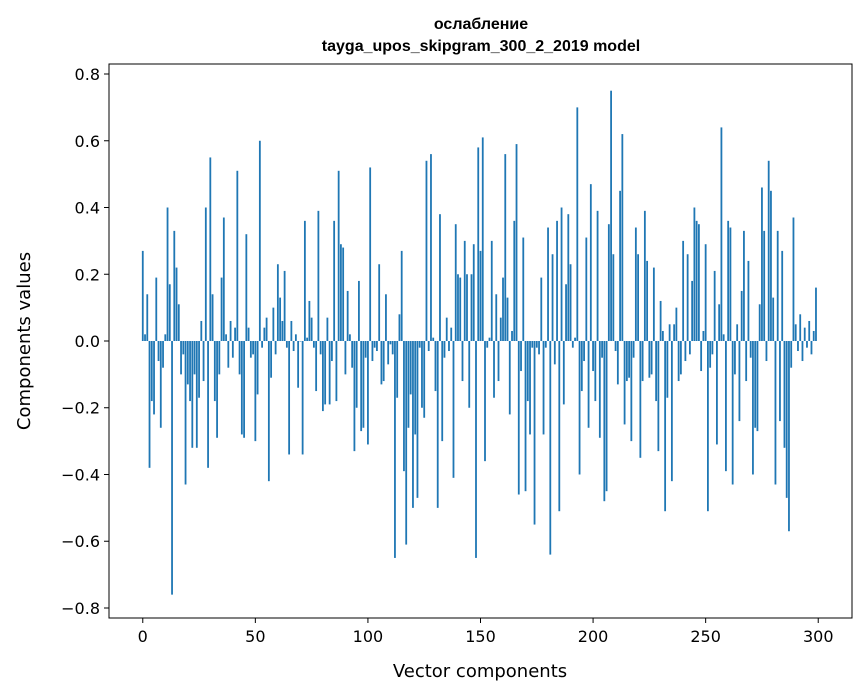 The image size is (867, 696). What do you see at coordinates (480, 671) in the screenshot?
I see `x-axis-label: Vector components` at bounding box center [480, 671].